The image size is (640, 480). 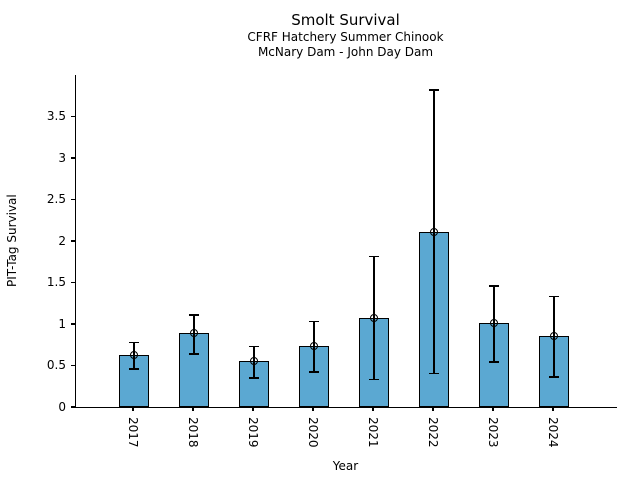 I want to click on error-cap-top-2017, so click(x=134, y=342).